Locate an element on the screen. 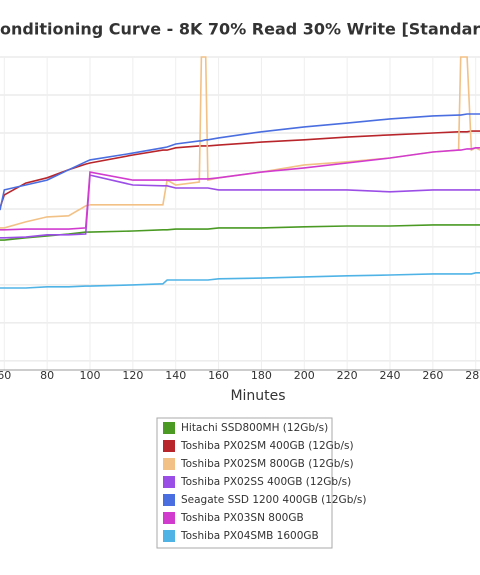 This screenshot has height=575, width=480. x-tick-label: 240 is located at coordinates (390, 375).